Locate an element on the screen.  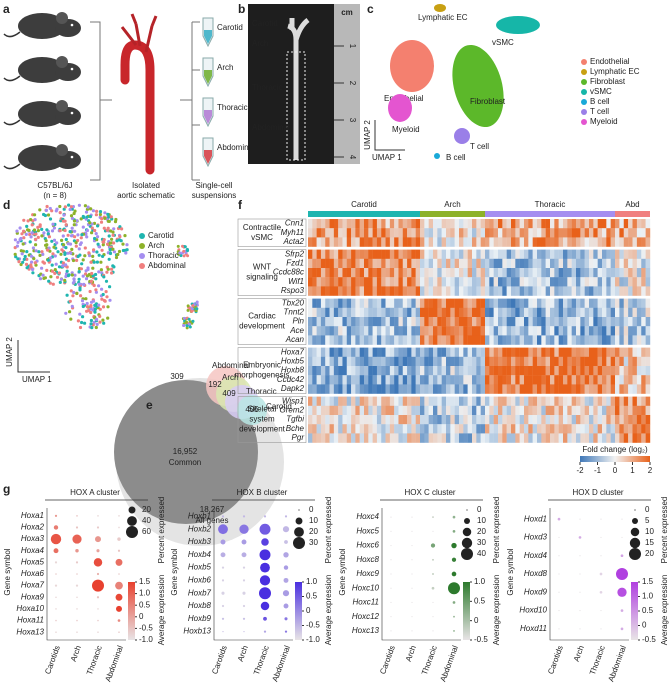
axis-frame is located at coordinates (589, 574).